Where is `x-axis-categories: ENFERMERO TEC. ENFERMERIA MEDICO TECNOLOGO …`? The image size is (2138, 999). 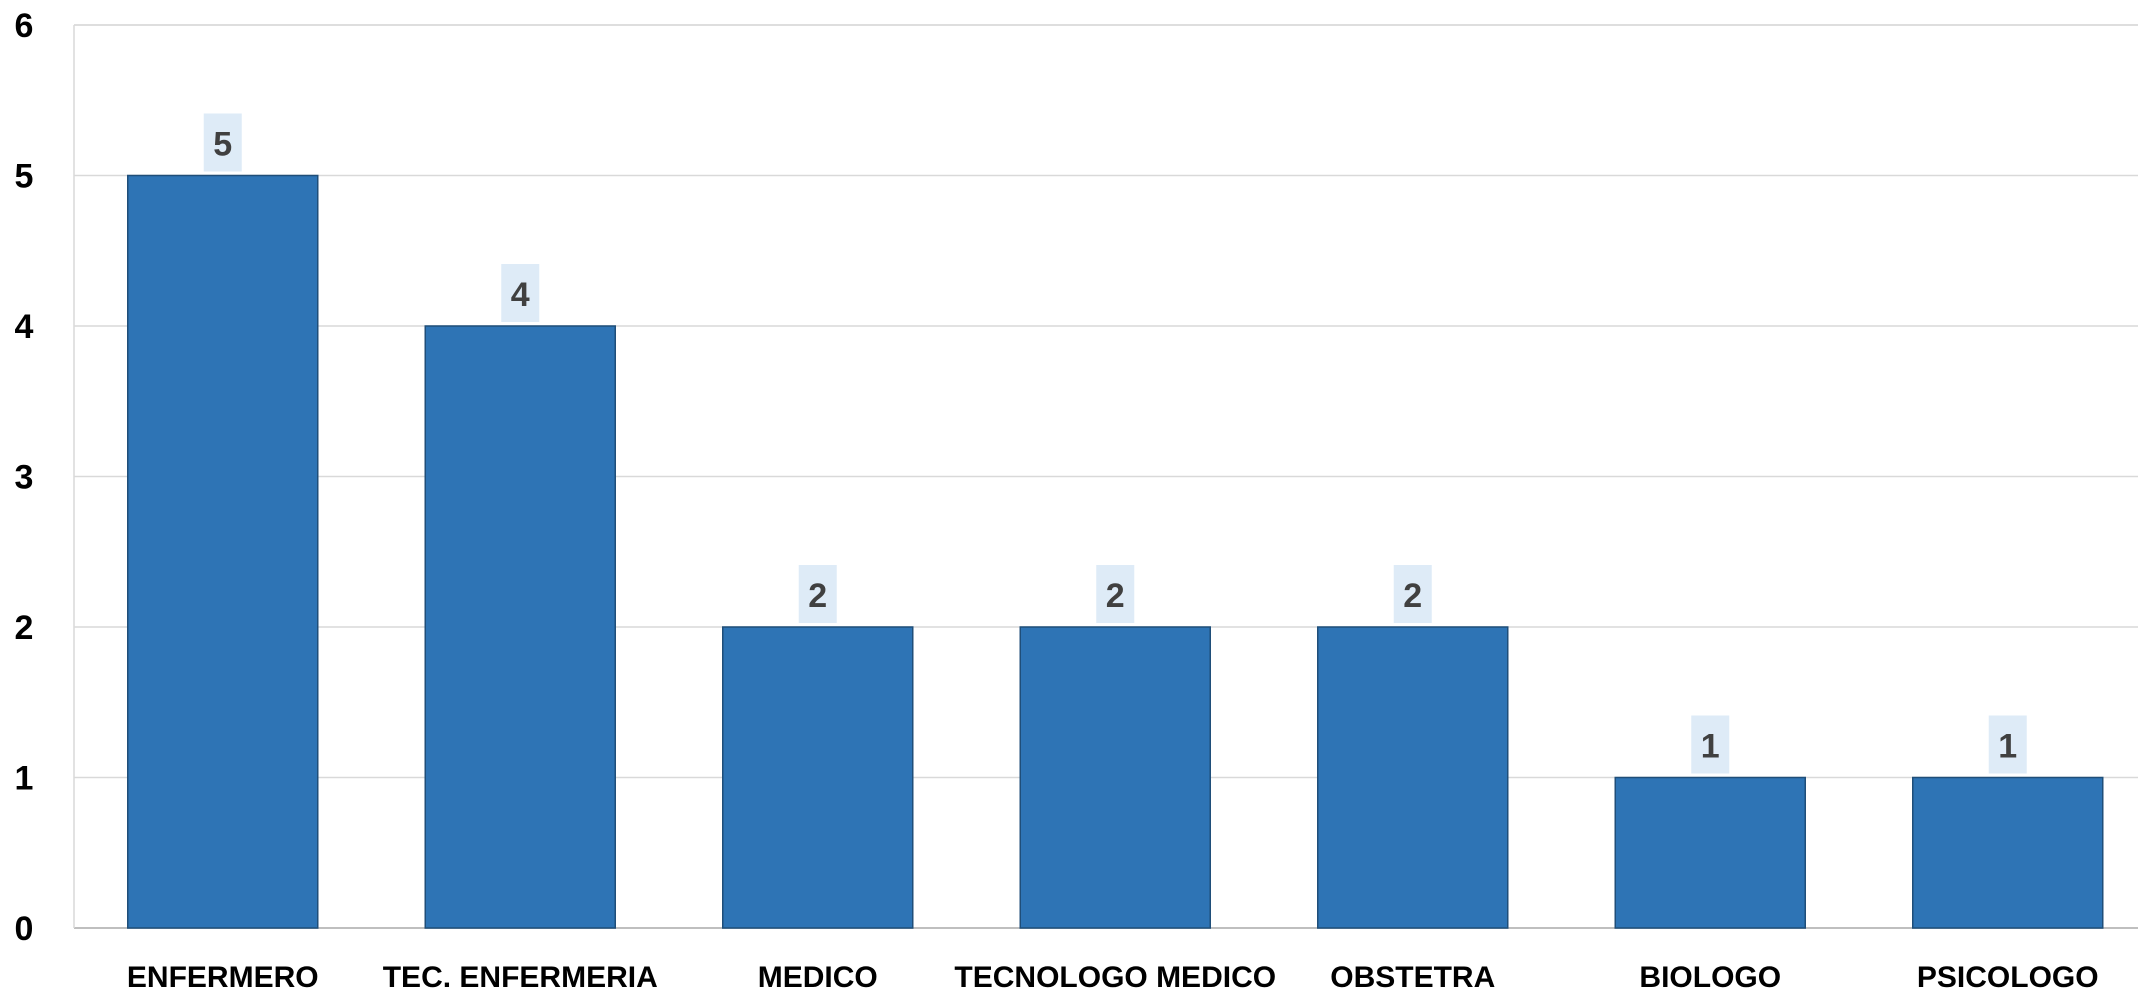 x-axis-categories: ENFERMERO TEC. ENFERMERIA MEDICO TECNOLOGO … is located at coordinates (1113, 977).